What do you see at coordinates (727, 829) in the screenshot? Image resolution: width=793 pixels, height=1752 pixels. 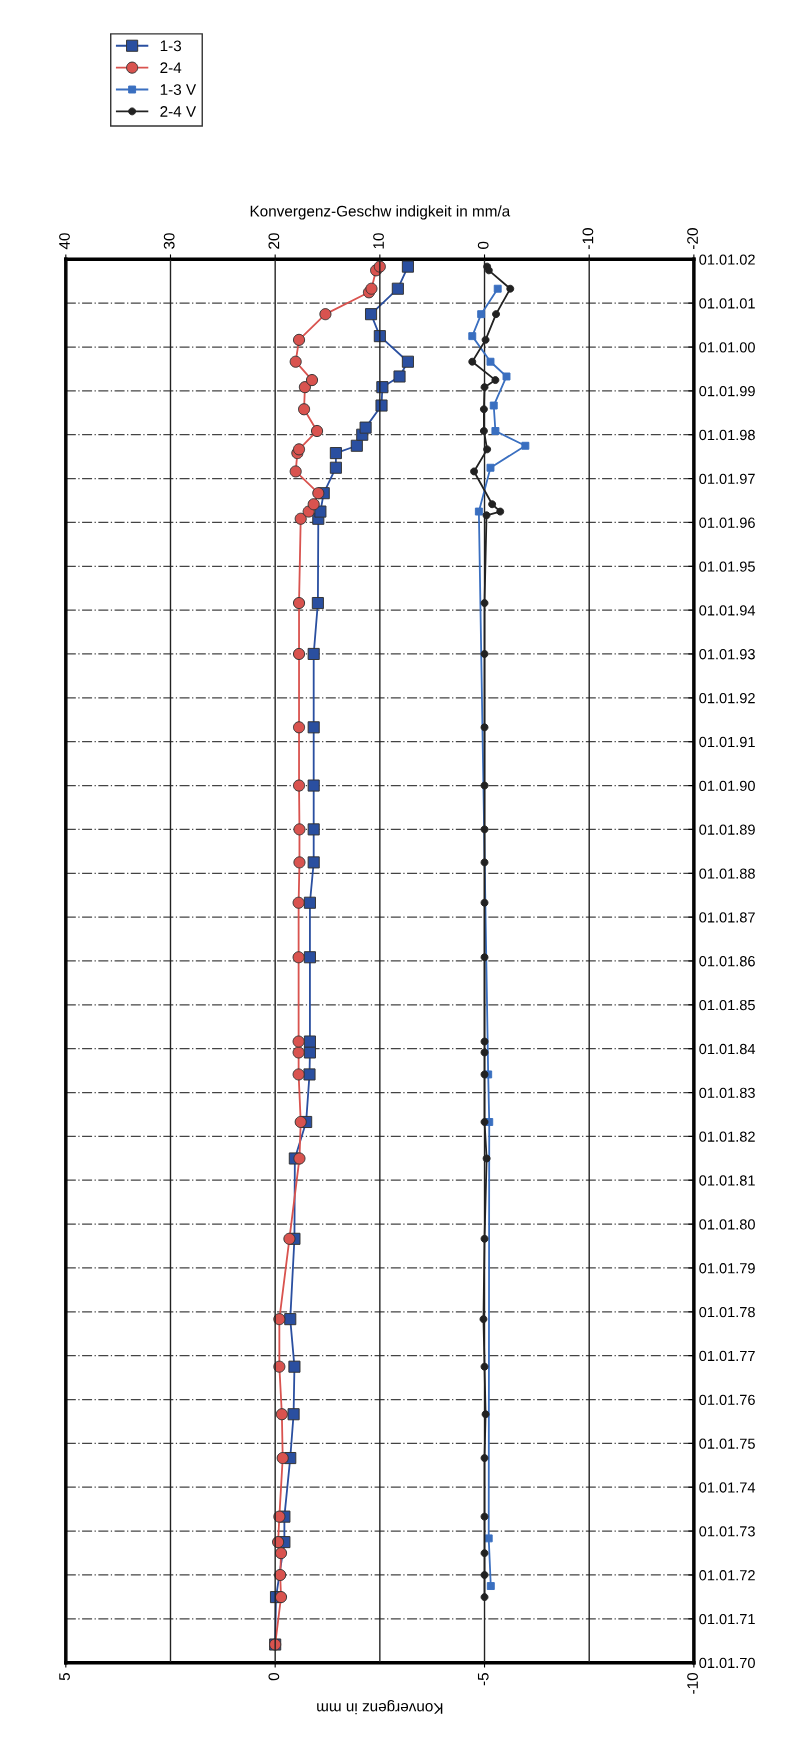 I see `y-tick-label: 01.01.89` at bounding box center [727, 829].